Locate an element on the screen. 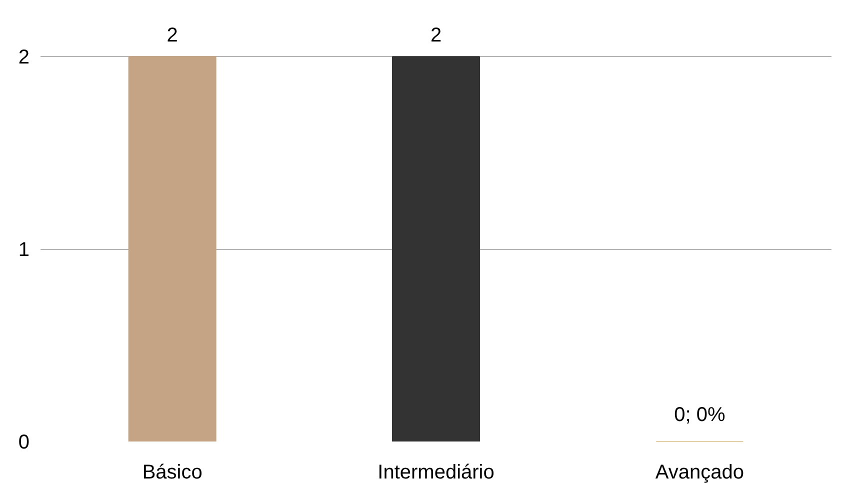  x-tick-label: Básico is located at coordinates (172, 473).